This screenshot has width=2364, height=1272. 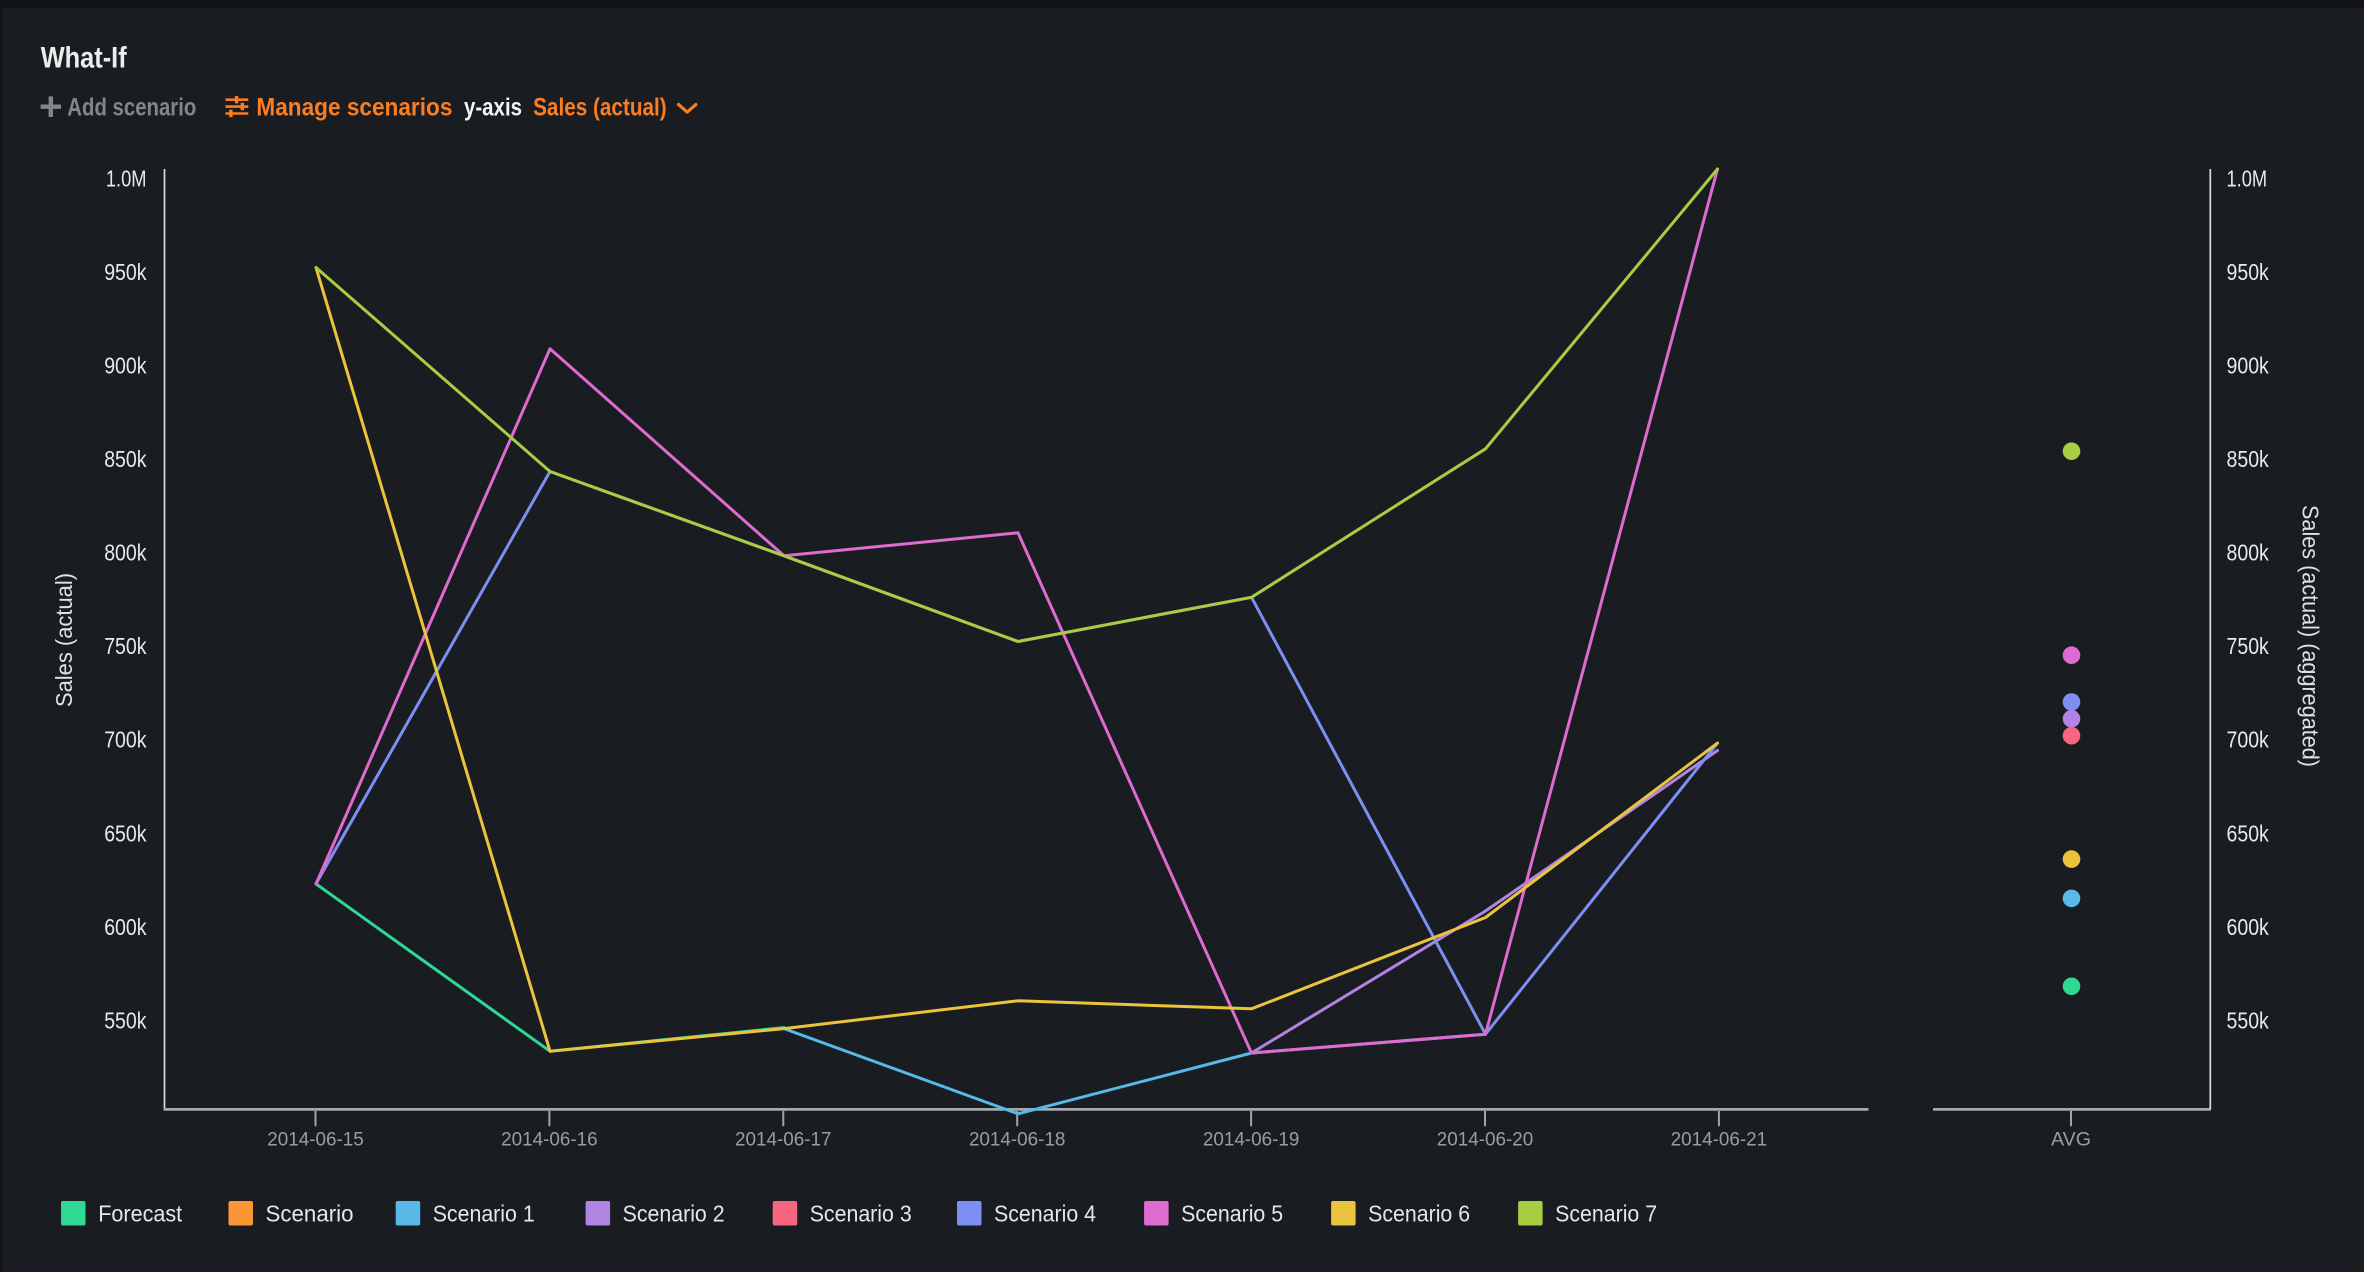 I want to click on svg-text: 2014-06-21, so click(x=1719, y=1140).